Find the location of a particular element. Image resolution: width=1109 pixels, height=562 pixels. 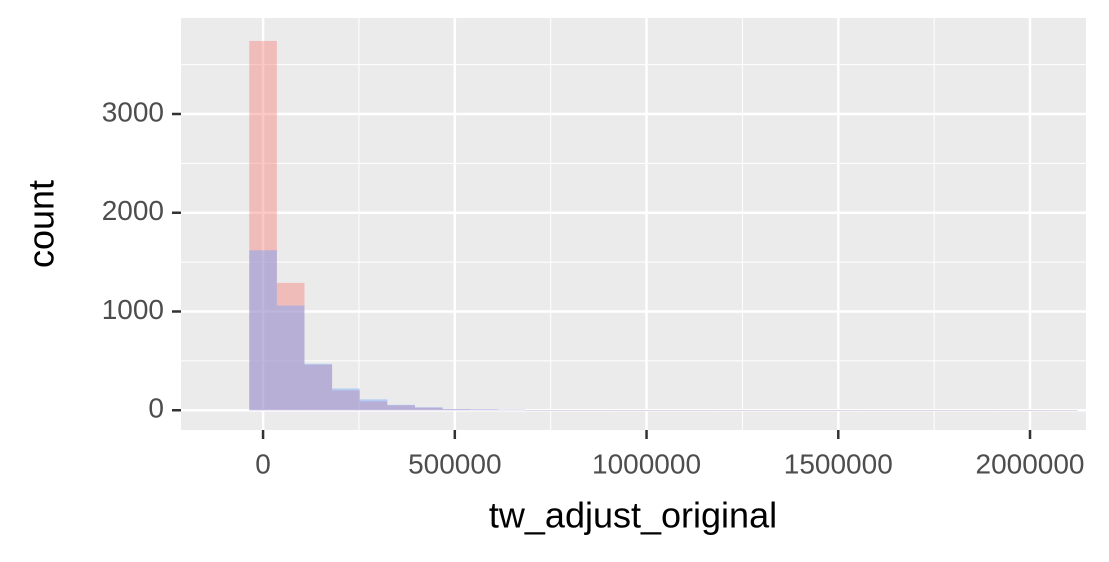

x-tick-label: 1000000 is located at coordinates (646, 463).